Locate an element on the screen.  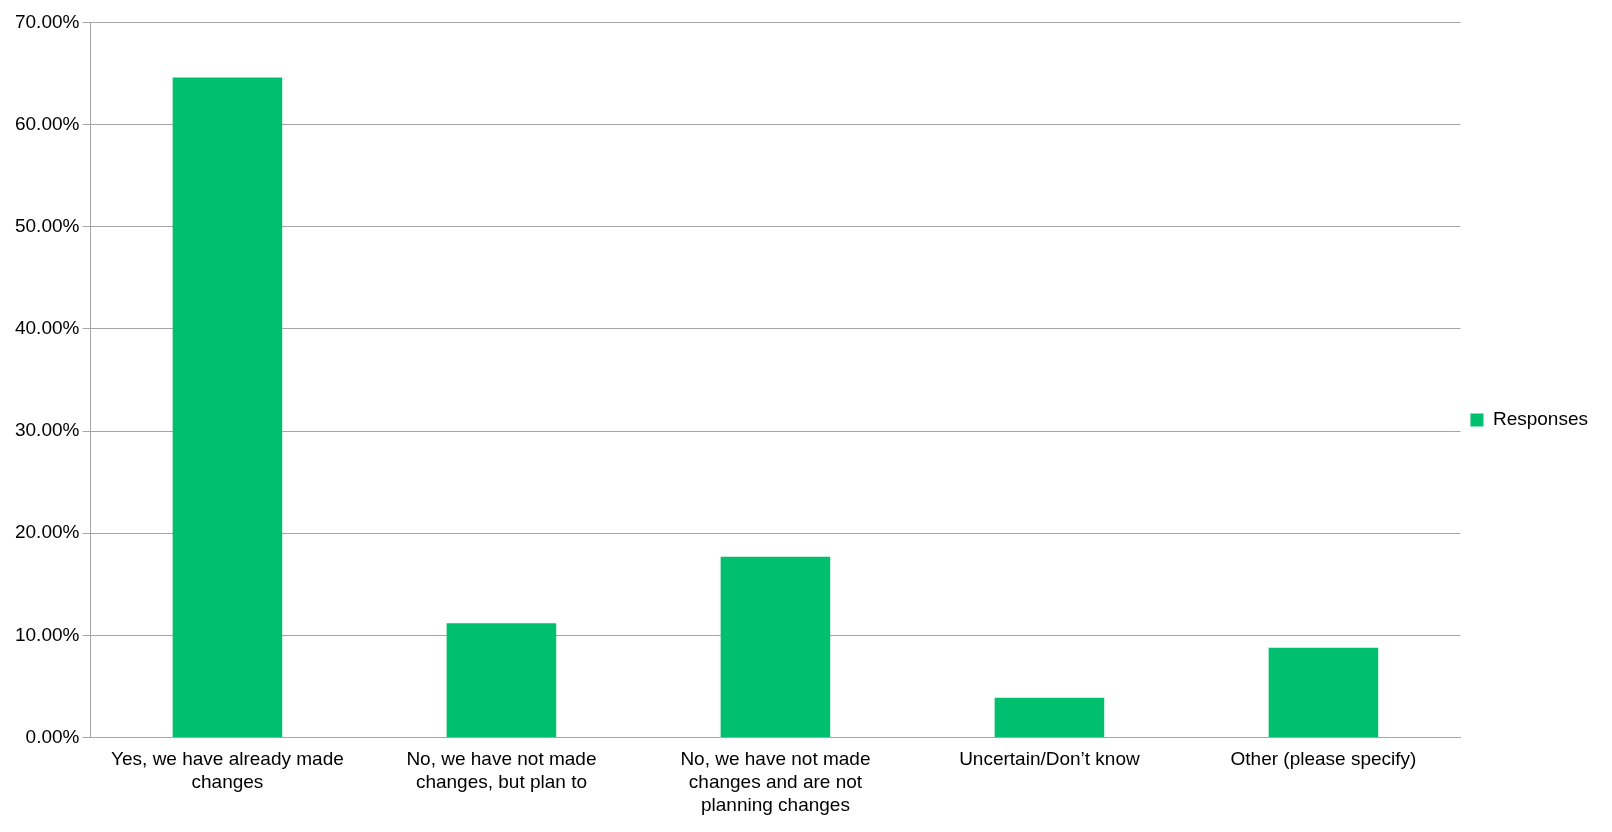
x-tick-label: Other (please specify) is located at coordinates (1323, 759).